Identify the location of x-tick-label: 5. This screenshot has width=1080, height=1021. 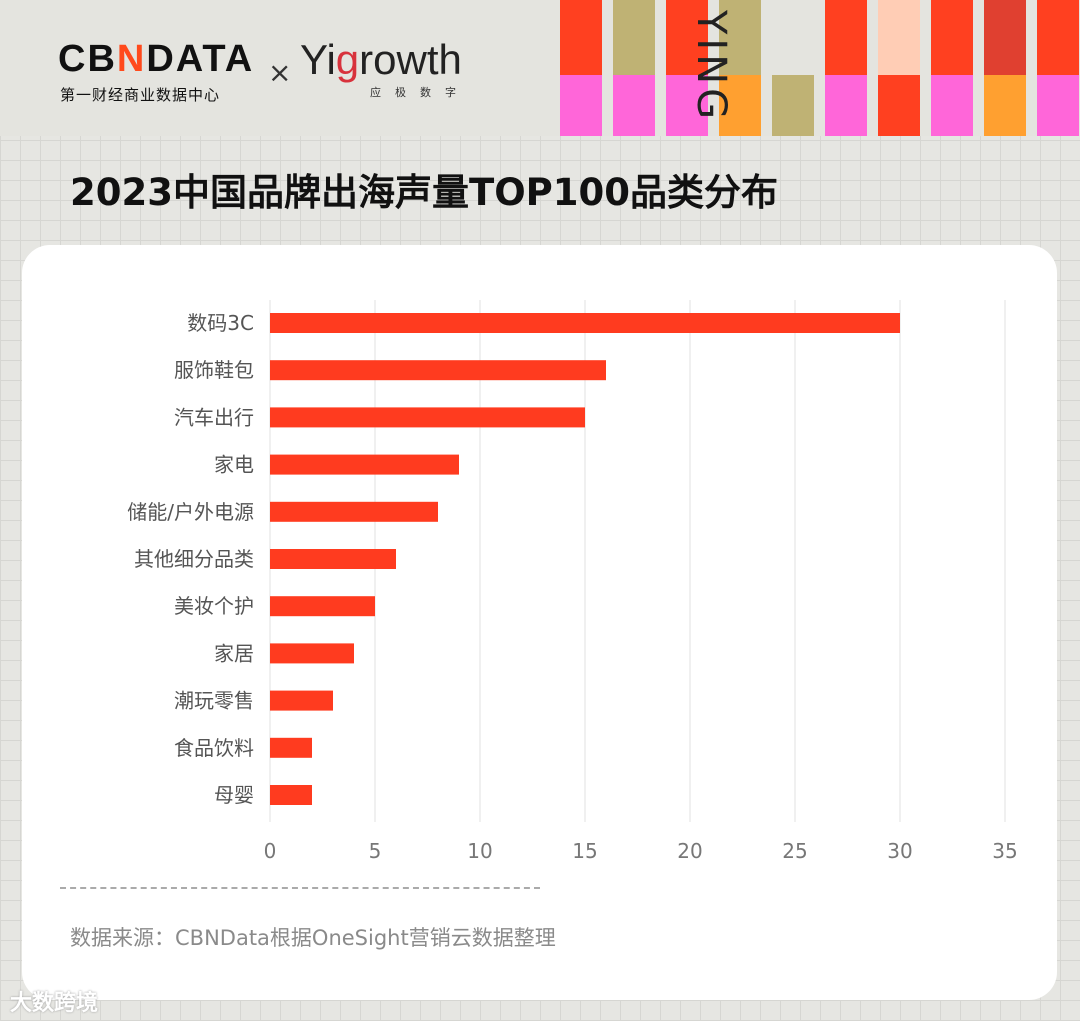
(375, 851).